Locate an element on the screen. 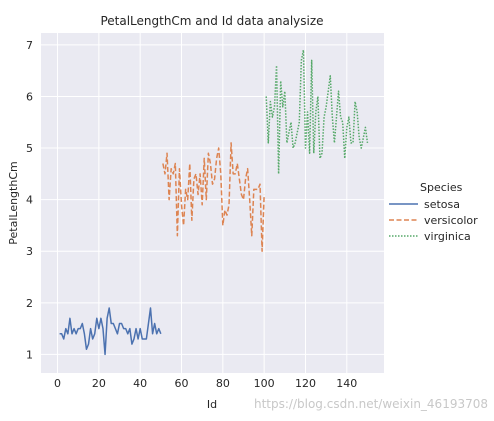  series-line-setosa is located at coordinates (110, 331).